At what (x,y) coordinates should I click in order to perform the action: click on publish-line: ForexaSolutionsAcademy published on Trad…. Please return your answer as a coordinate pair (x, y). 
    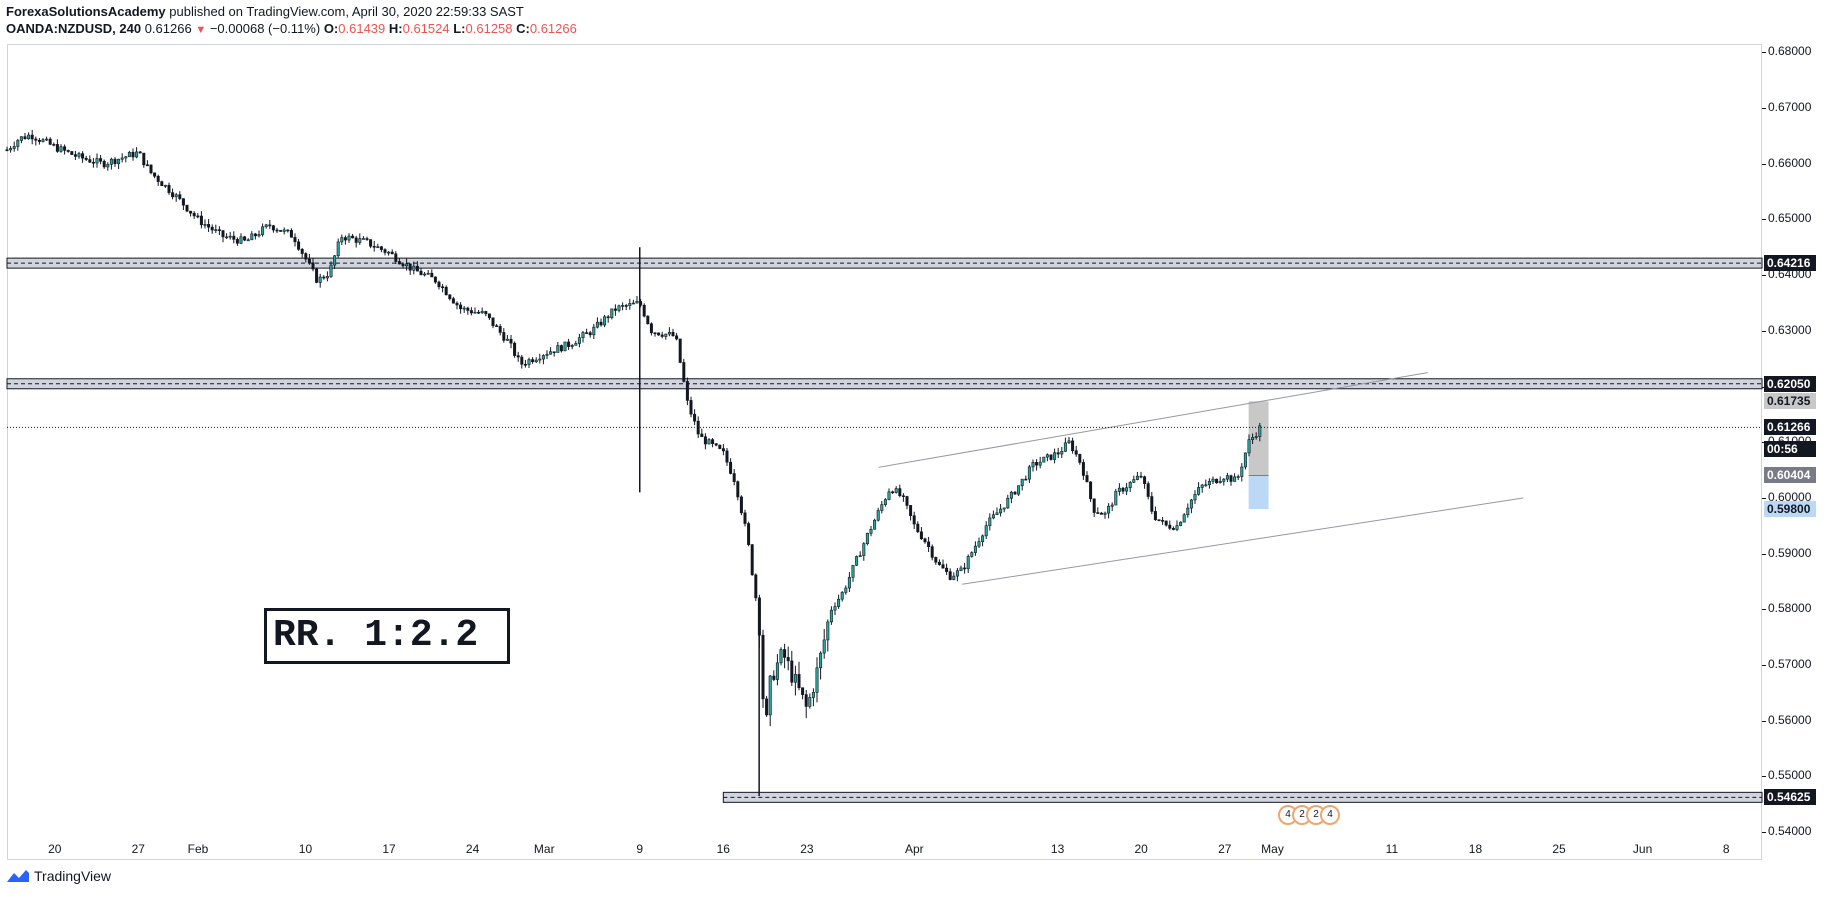
    Looking at the image, I should click on (291, 11).